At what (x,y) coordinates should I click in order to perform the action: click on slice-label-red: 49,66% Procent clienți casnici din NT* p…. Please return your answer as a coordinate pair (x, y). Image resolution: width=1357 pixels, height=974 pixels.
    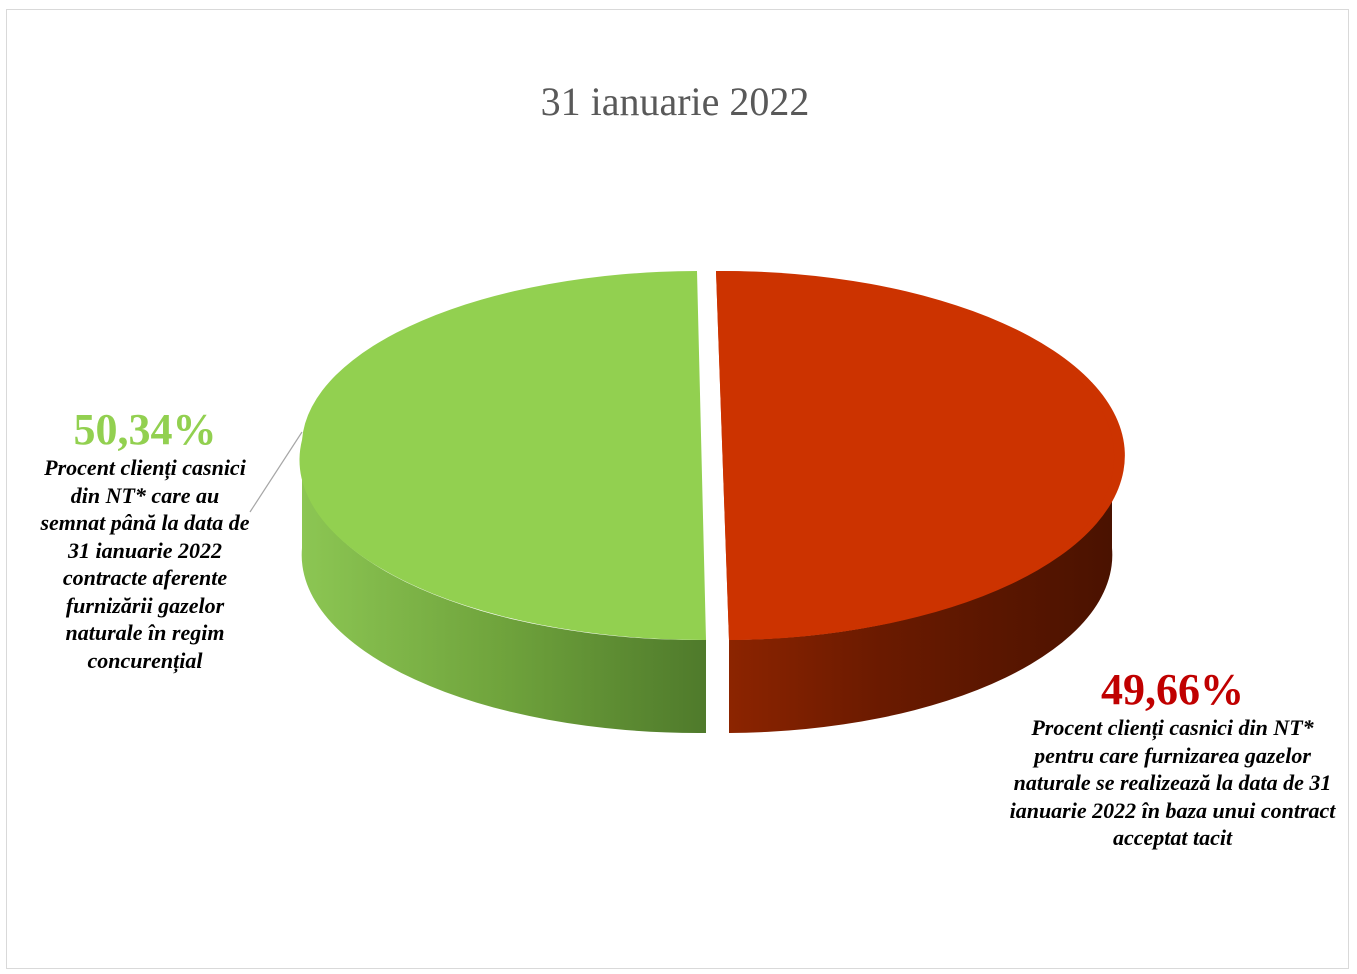
    Looking at the image, I should click on (1172, 759).